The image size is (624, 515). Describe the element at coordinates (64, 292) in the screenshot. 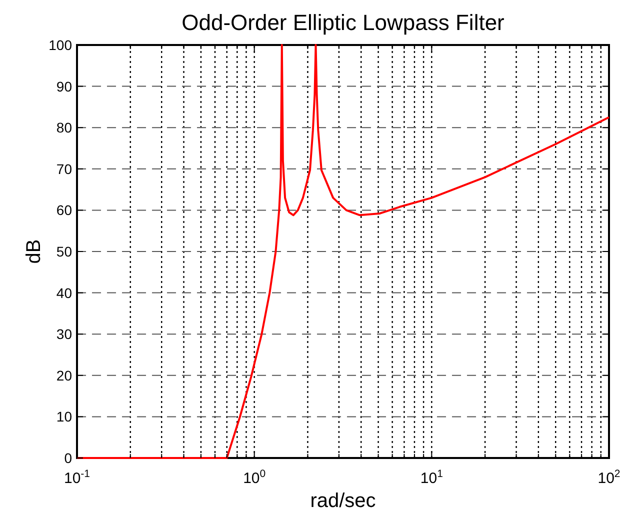

I see `y-tick-label: 40` at that location.